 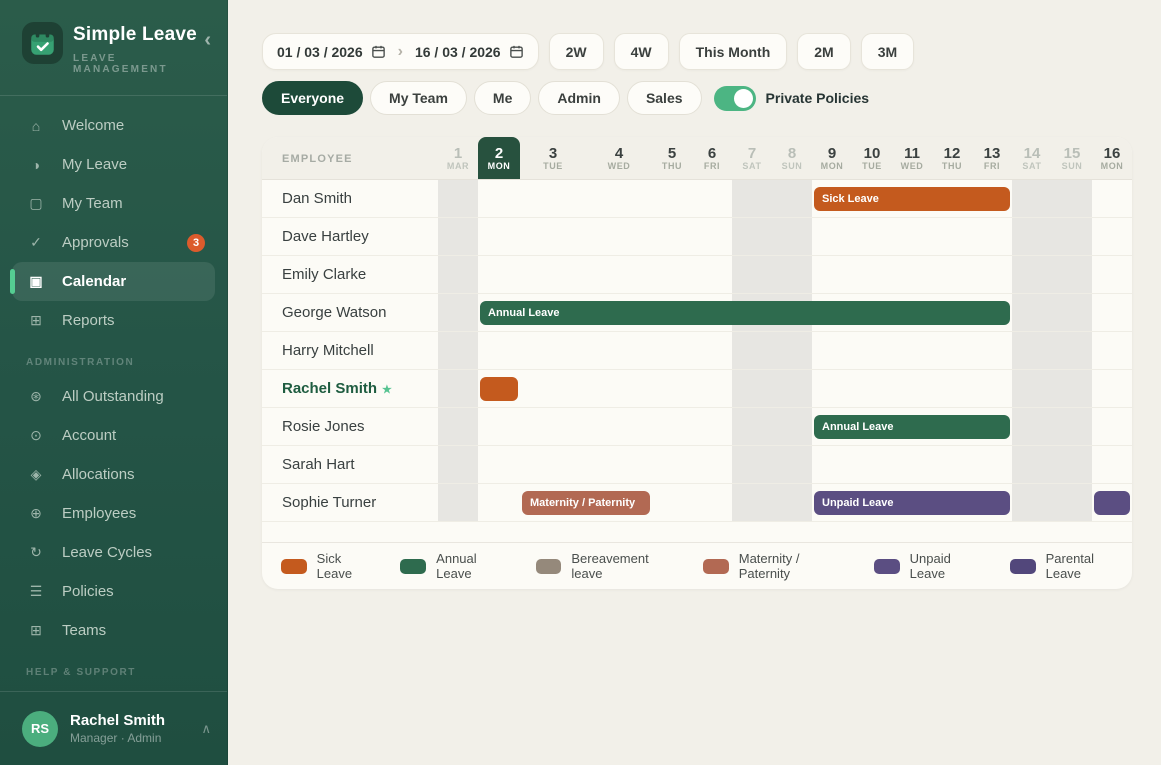 I want to click on sidebar-item-reports: ⊞ Reports, so click(x=113, y=320).